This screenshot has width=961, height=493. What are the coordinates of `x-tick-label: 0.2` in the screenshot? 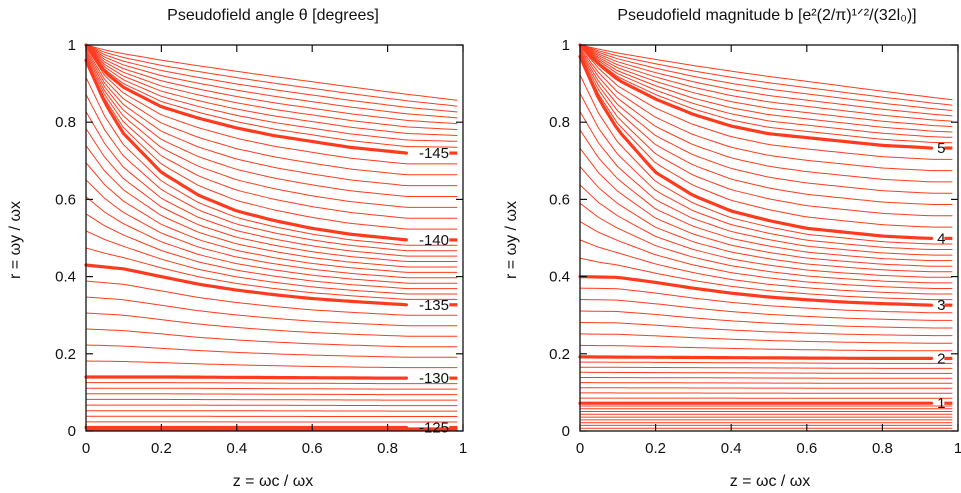 It's located at (161, 448).